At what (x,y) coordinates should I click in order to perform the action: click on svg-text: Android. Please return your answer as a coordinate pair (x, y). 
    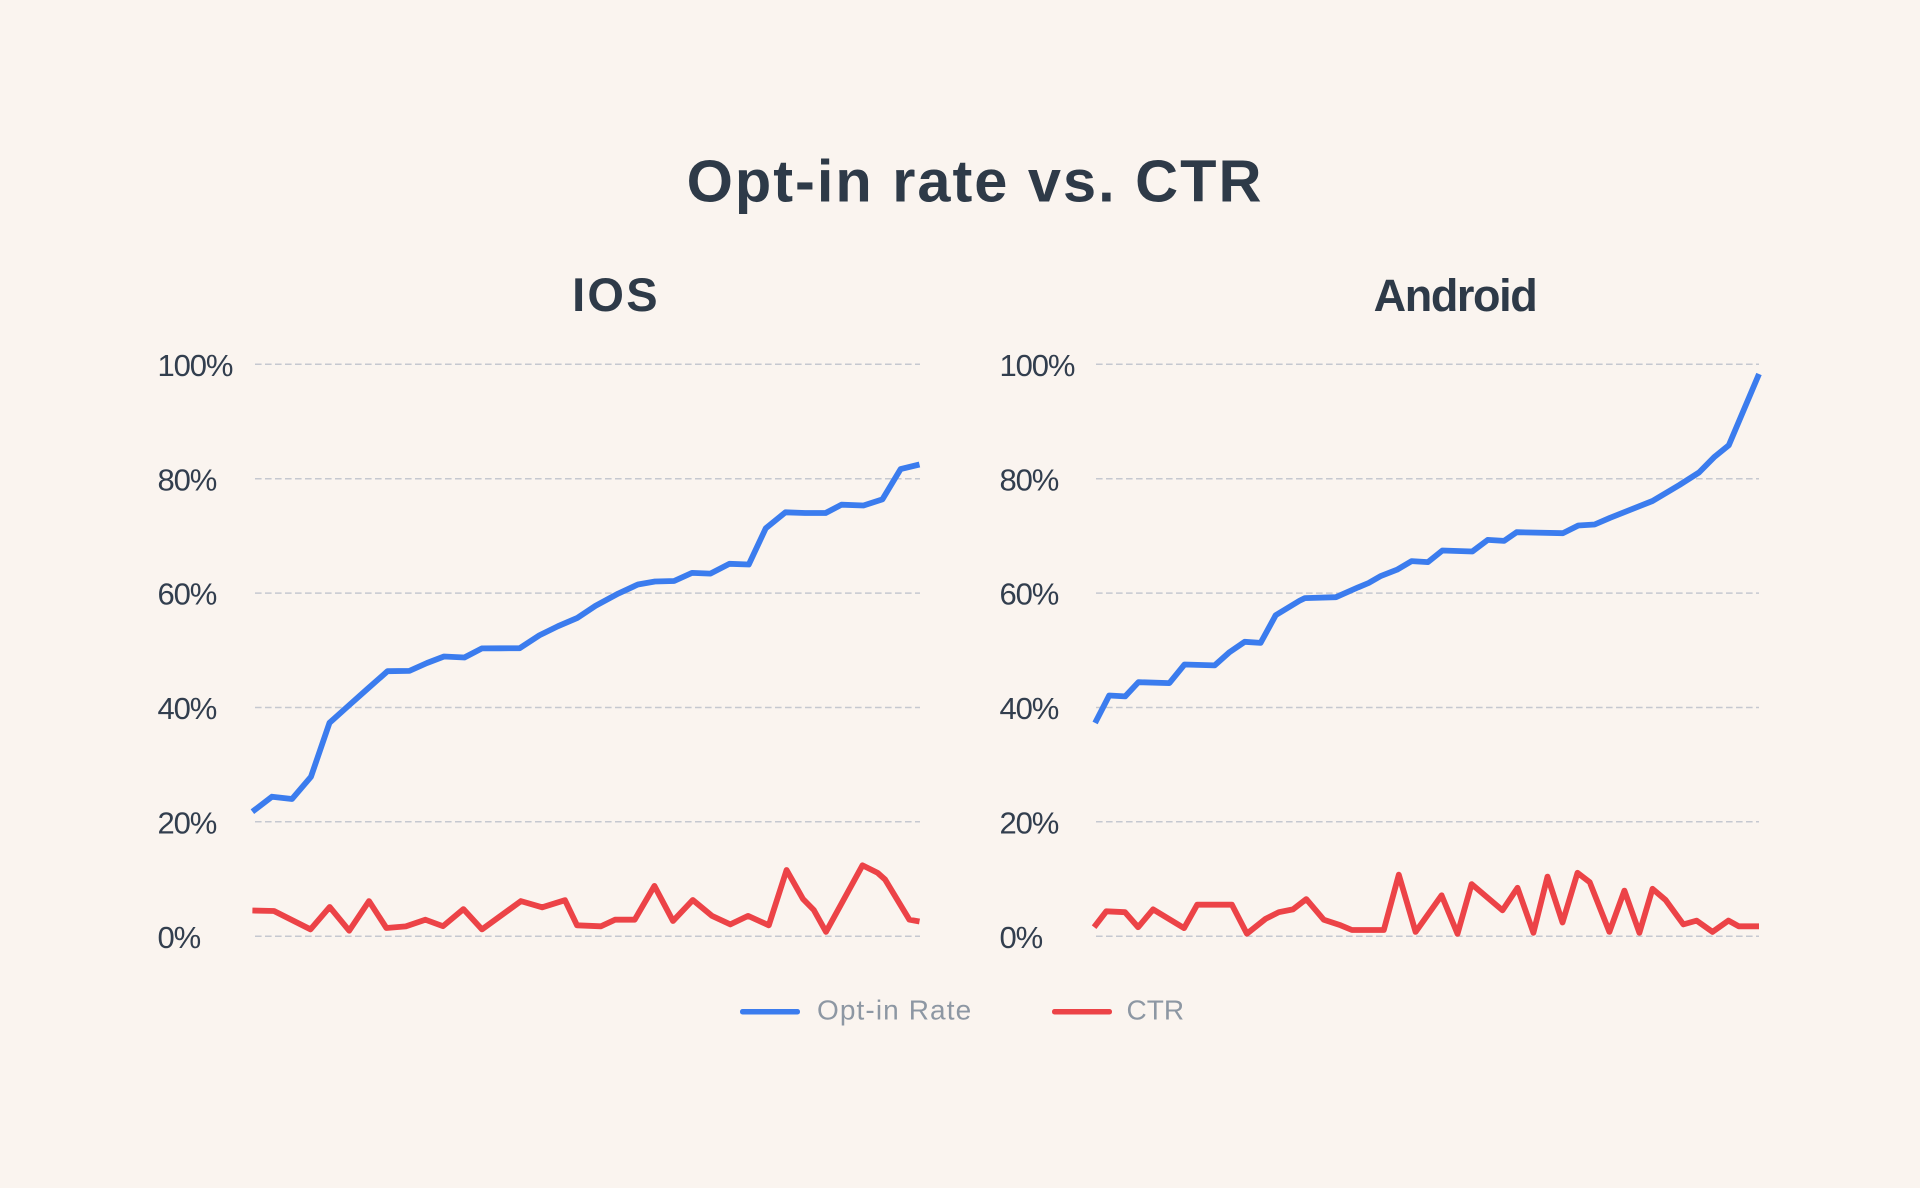
    Looking at the image, I should click on (1455, 295).